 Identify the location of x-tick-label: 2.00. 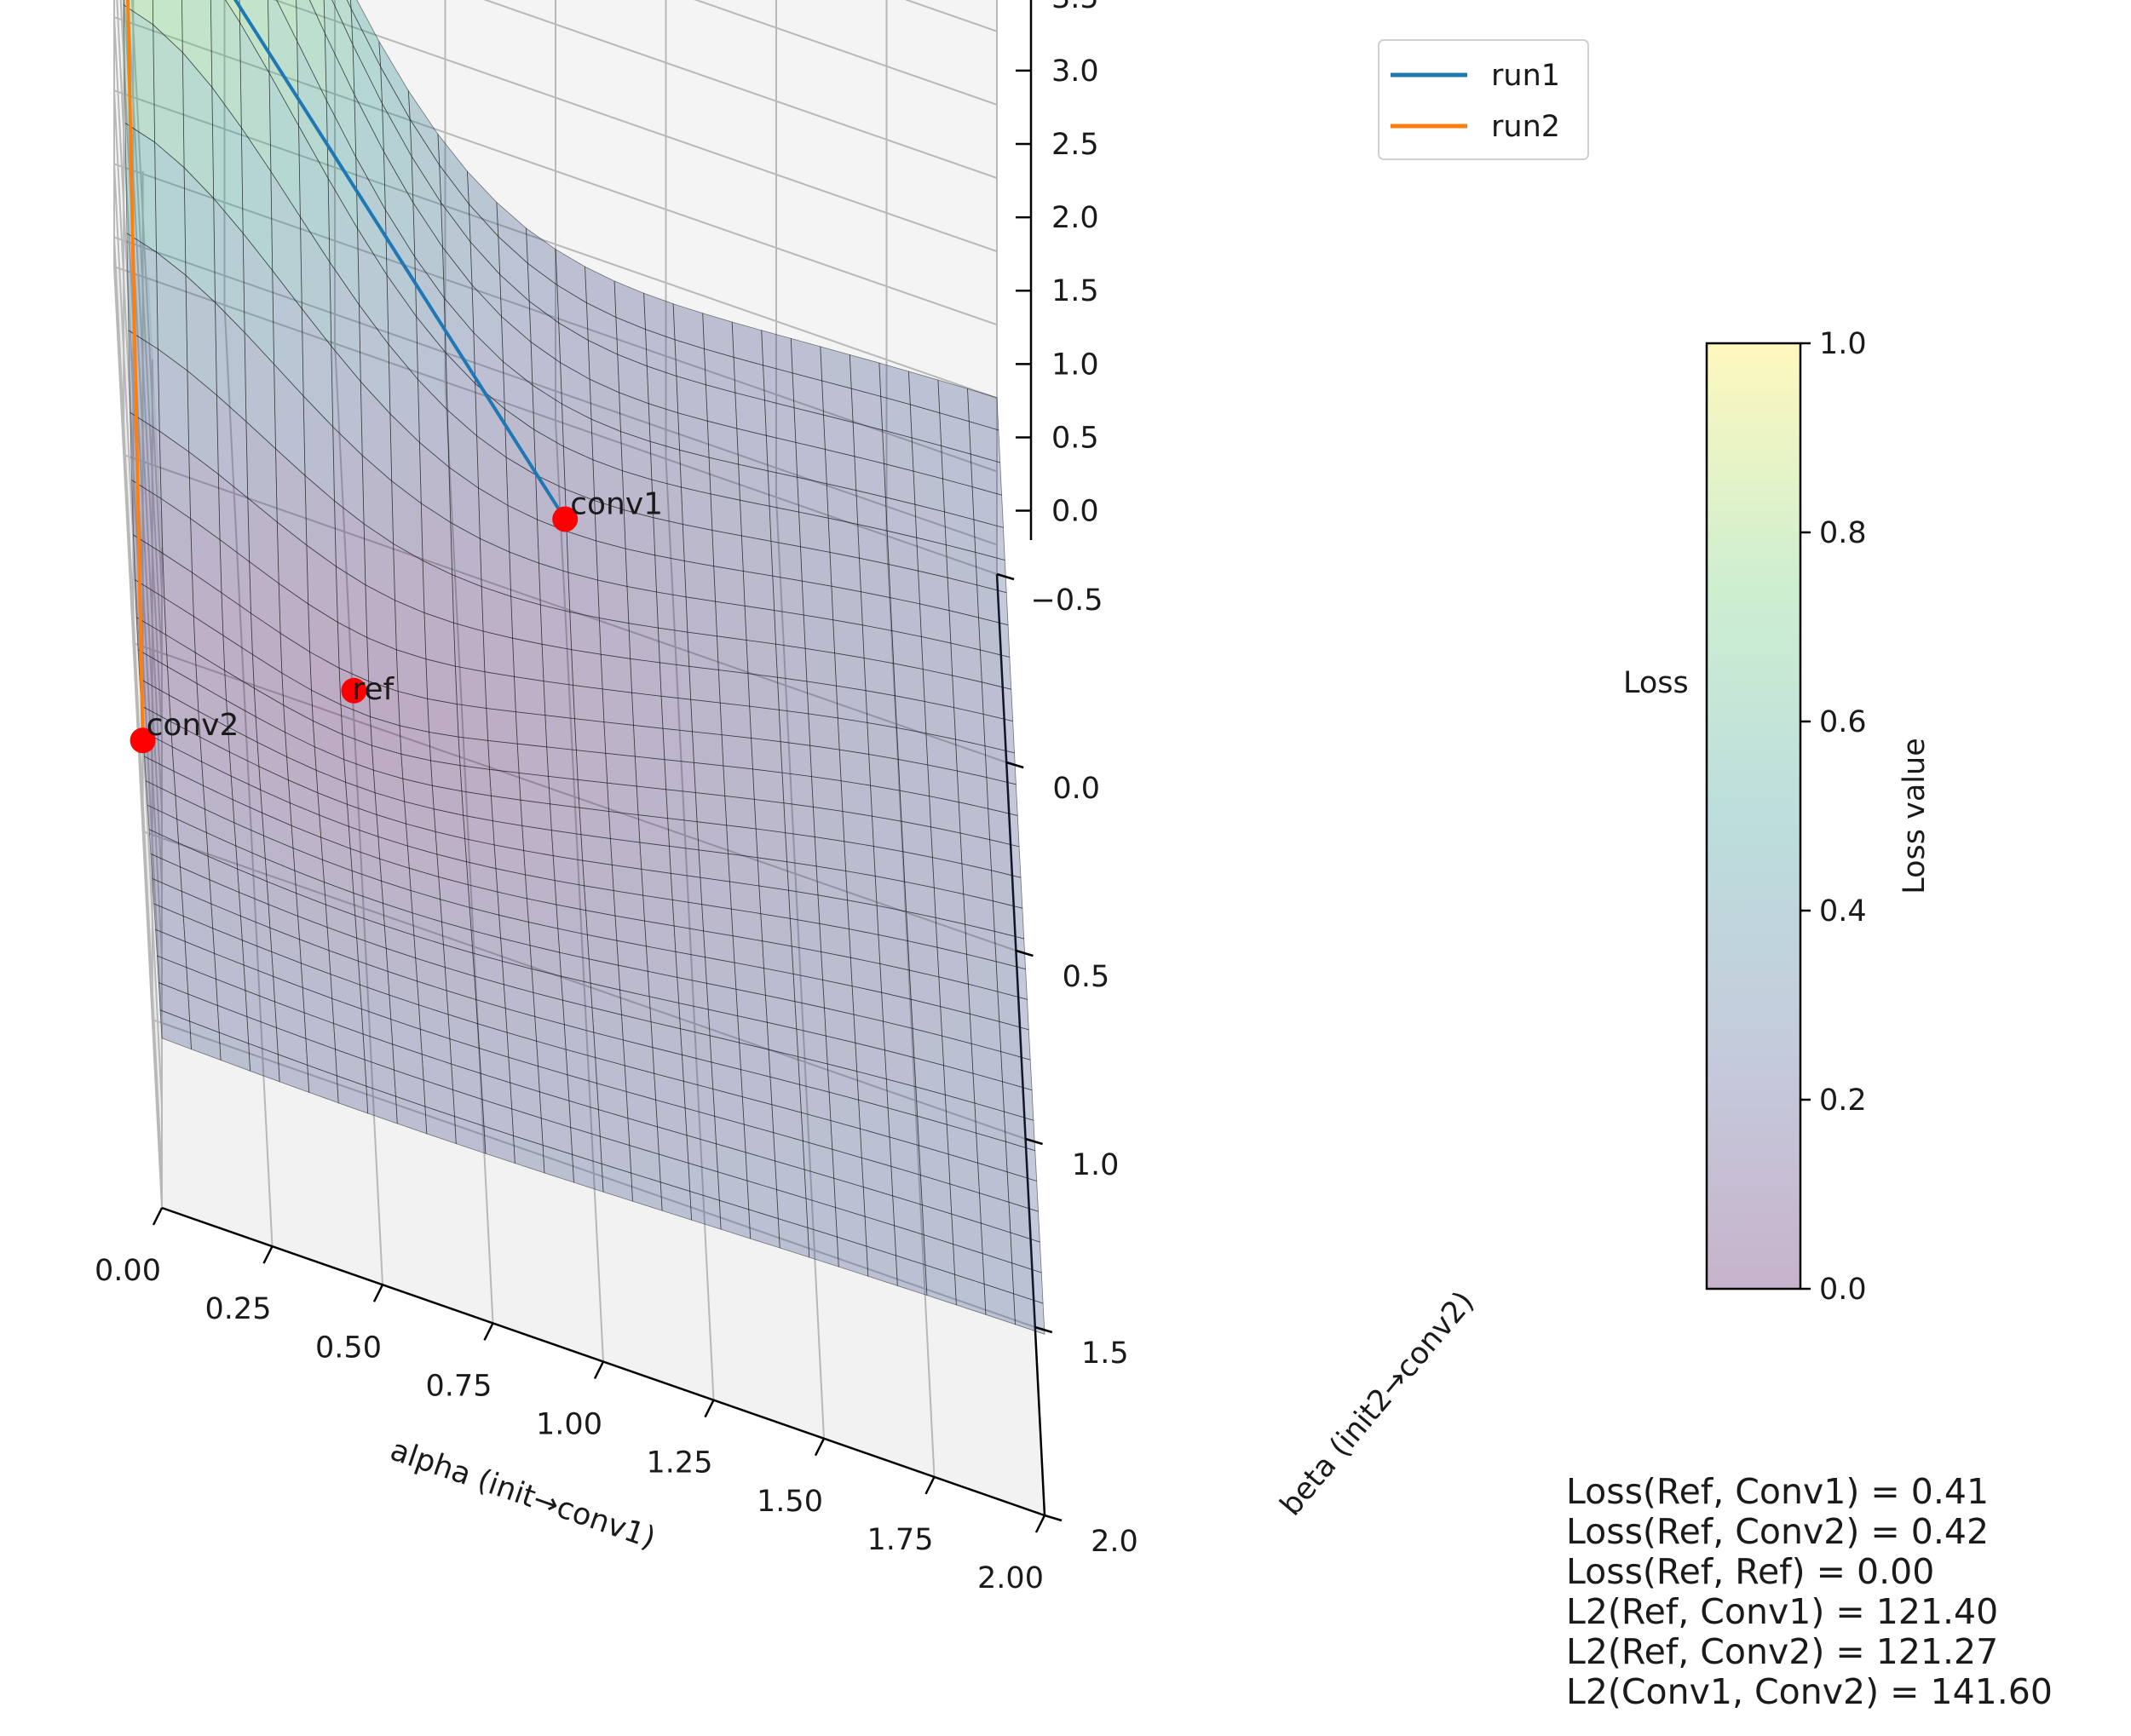
(1010, 1578).